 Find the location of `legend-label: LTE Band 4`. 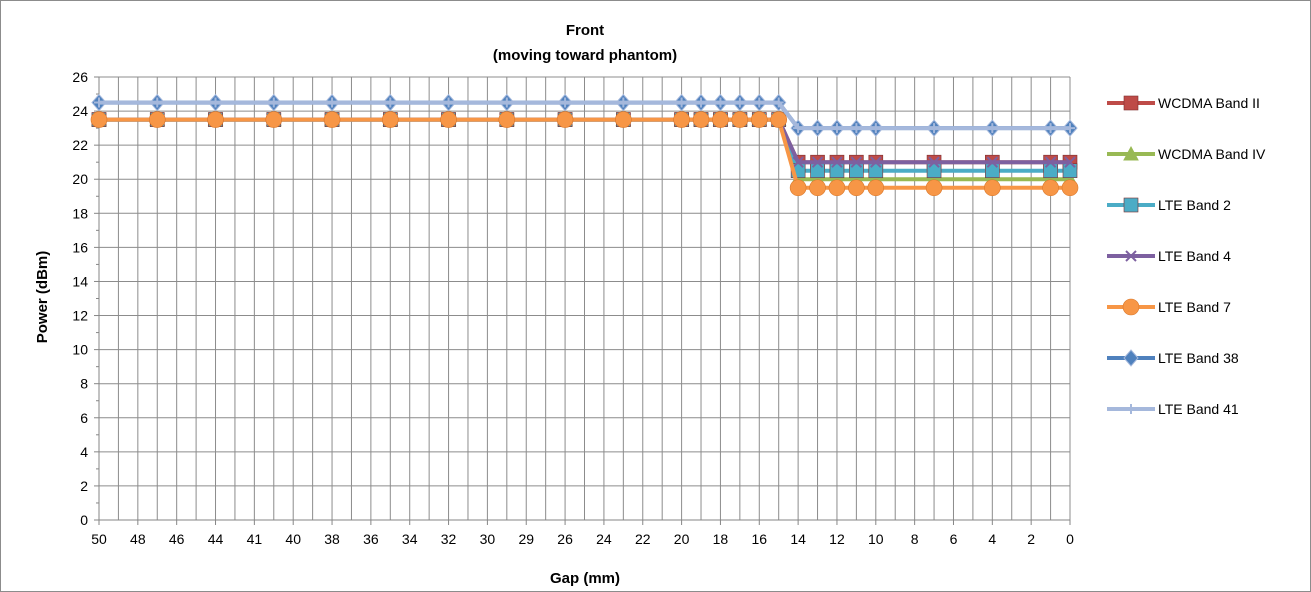

legend-label: LTE Band 4 is located at coordinates (1194, 256).